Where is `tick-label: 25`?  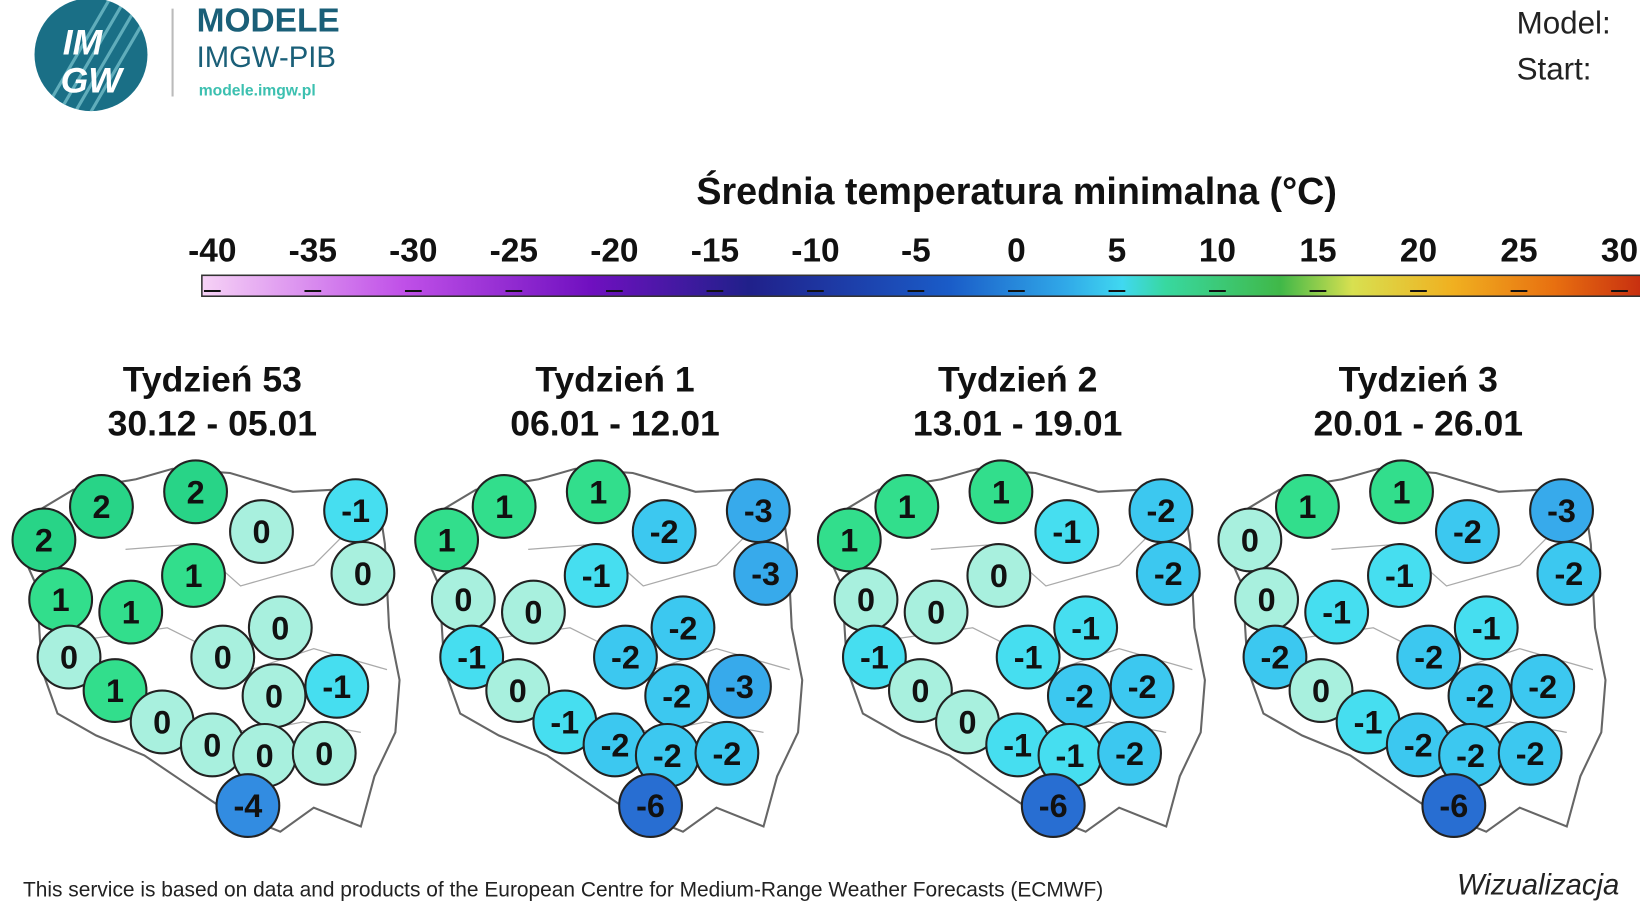 tick-label: 25 is located at coordinates (1518, 251).